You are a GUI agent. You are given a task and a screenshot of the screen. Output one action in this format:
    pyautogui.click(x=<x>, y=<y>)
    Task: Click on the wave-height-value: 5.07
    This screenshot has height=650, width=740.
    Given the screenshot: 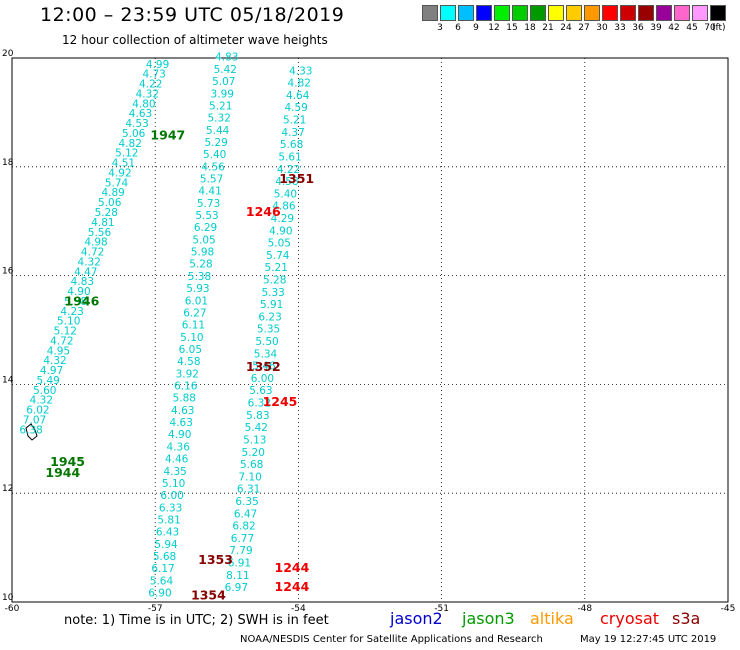 What is the action you would take?
    pyautogui.click(x=223, y=82)
    